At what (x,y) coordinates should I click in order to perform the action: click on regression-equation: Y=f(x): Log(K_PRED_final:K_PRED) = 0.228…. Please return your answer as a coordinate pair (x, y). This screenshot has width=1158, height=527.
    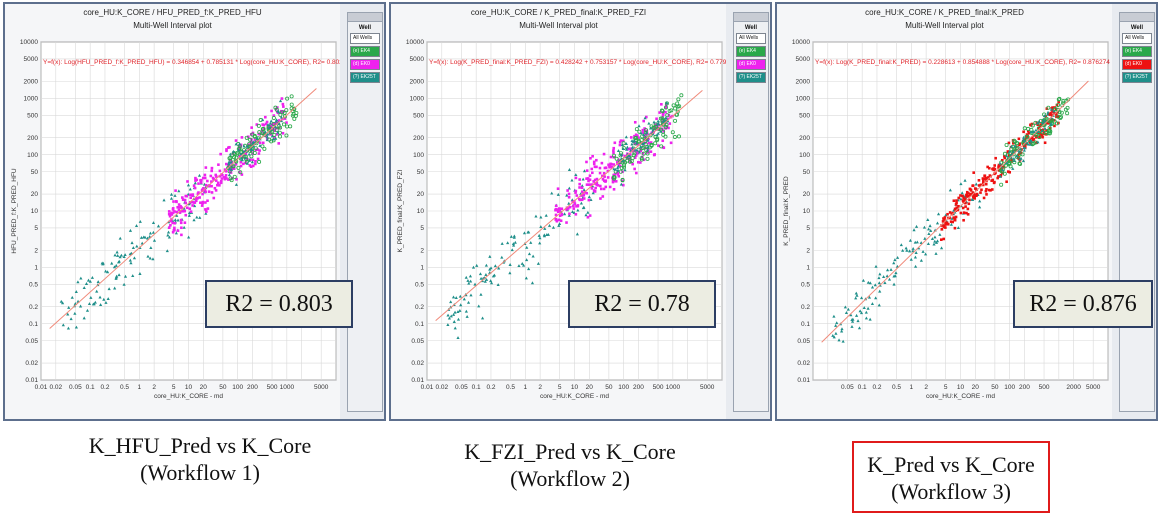
    Looking at the image, I should click on (962, 62).